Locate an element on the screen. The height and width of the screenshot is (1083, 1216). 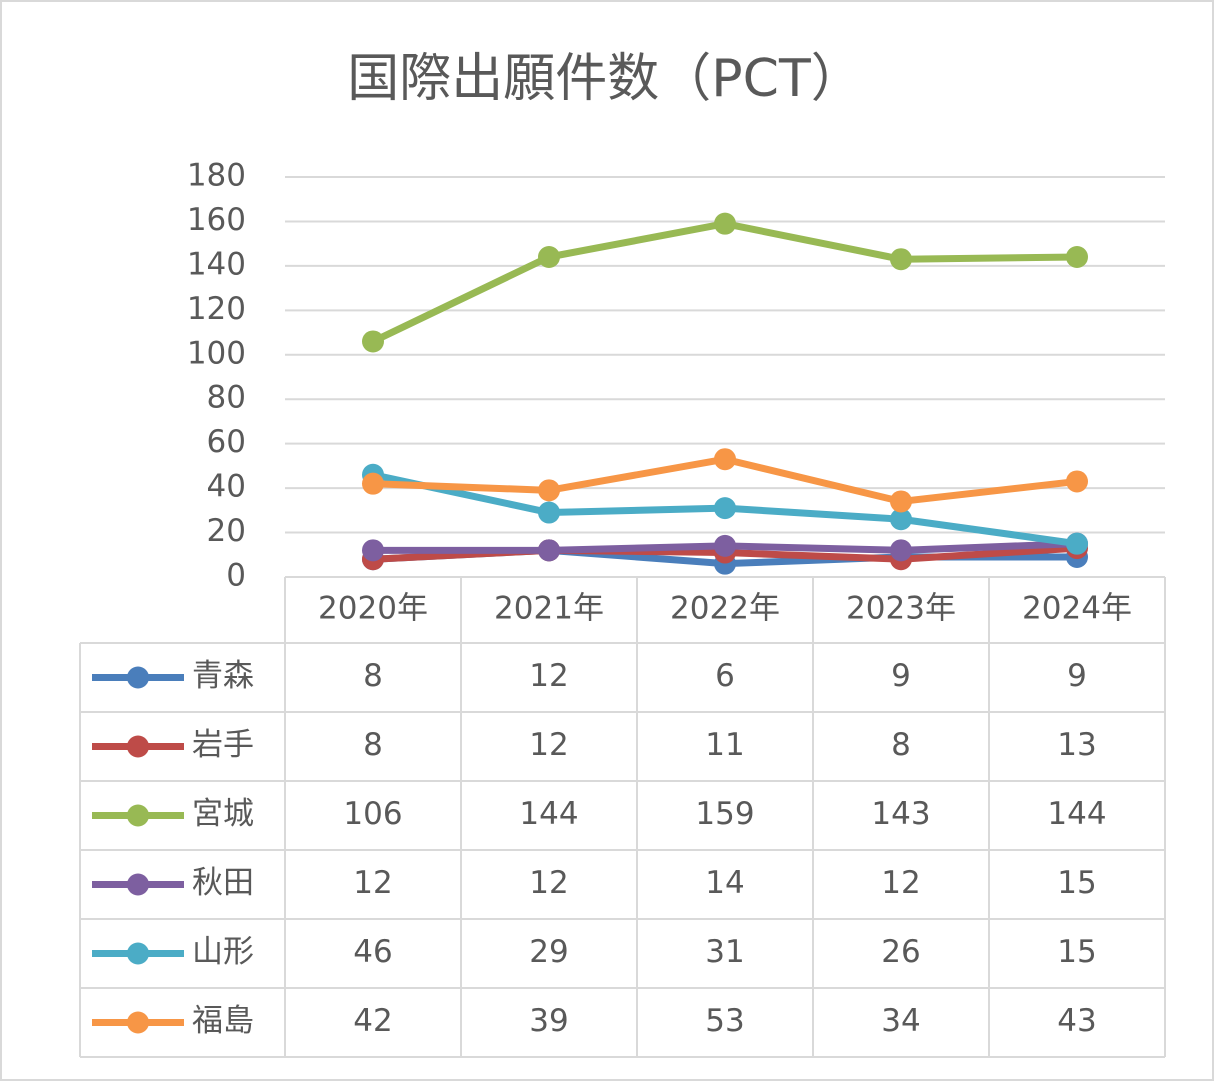
table-value: 39 is located at coordinates (548, 1021).